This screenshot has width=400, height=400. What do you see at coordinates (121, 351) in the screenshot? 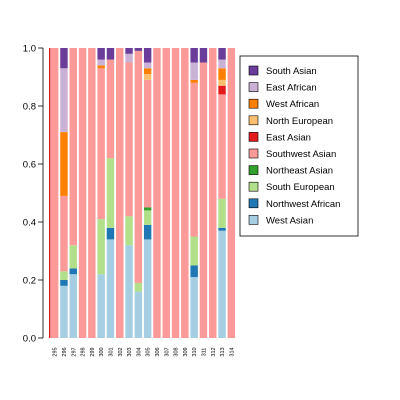
I see `x-tick-label: 302` at bounding box center [121, 351].